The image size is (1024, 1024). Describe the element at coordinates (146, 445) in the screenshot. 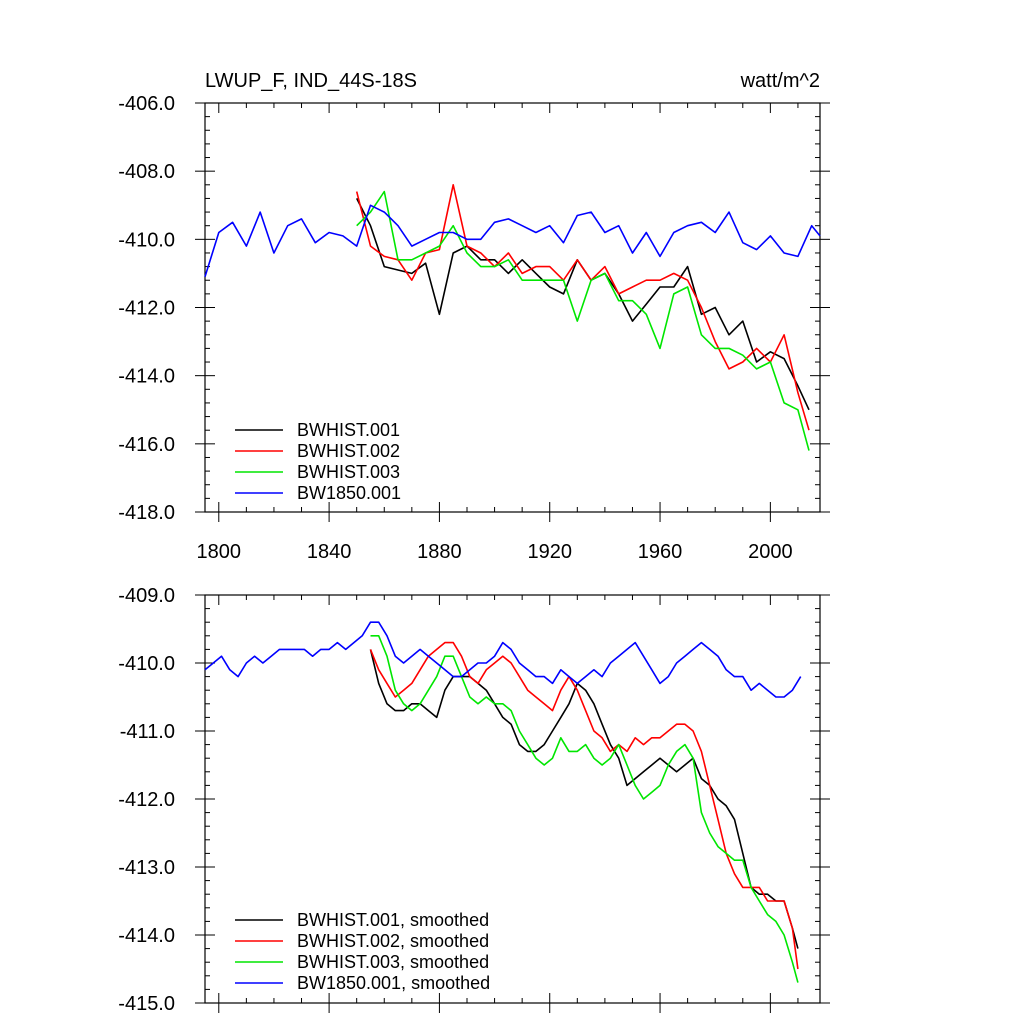

I see `y-tick-label: -416.0` at that location.